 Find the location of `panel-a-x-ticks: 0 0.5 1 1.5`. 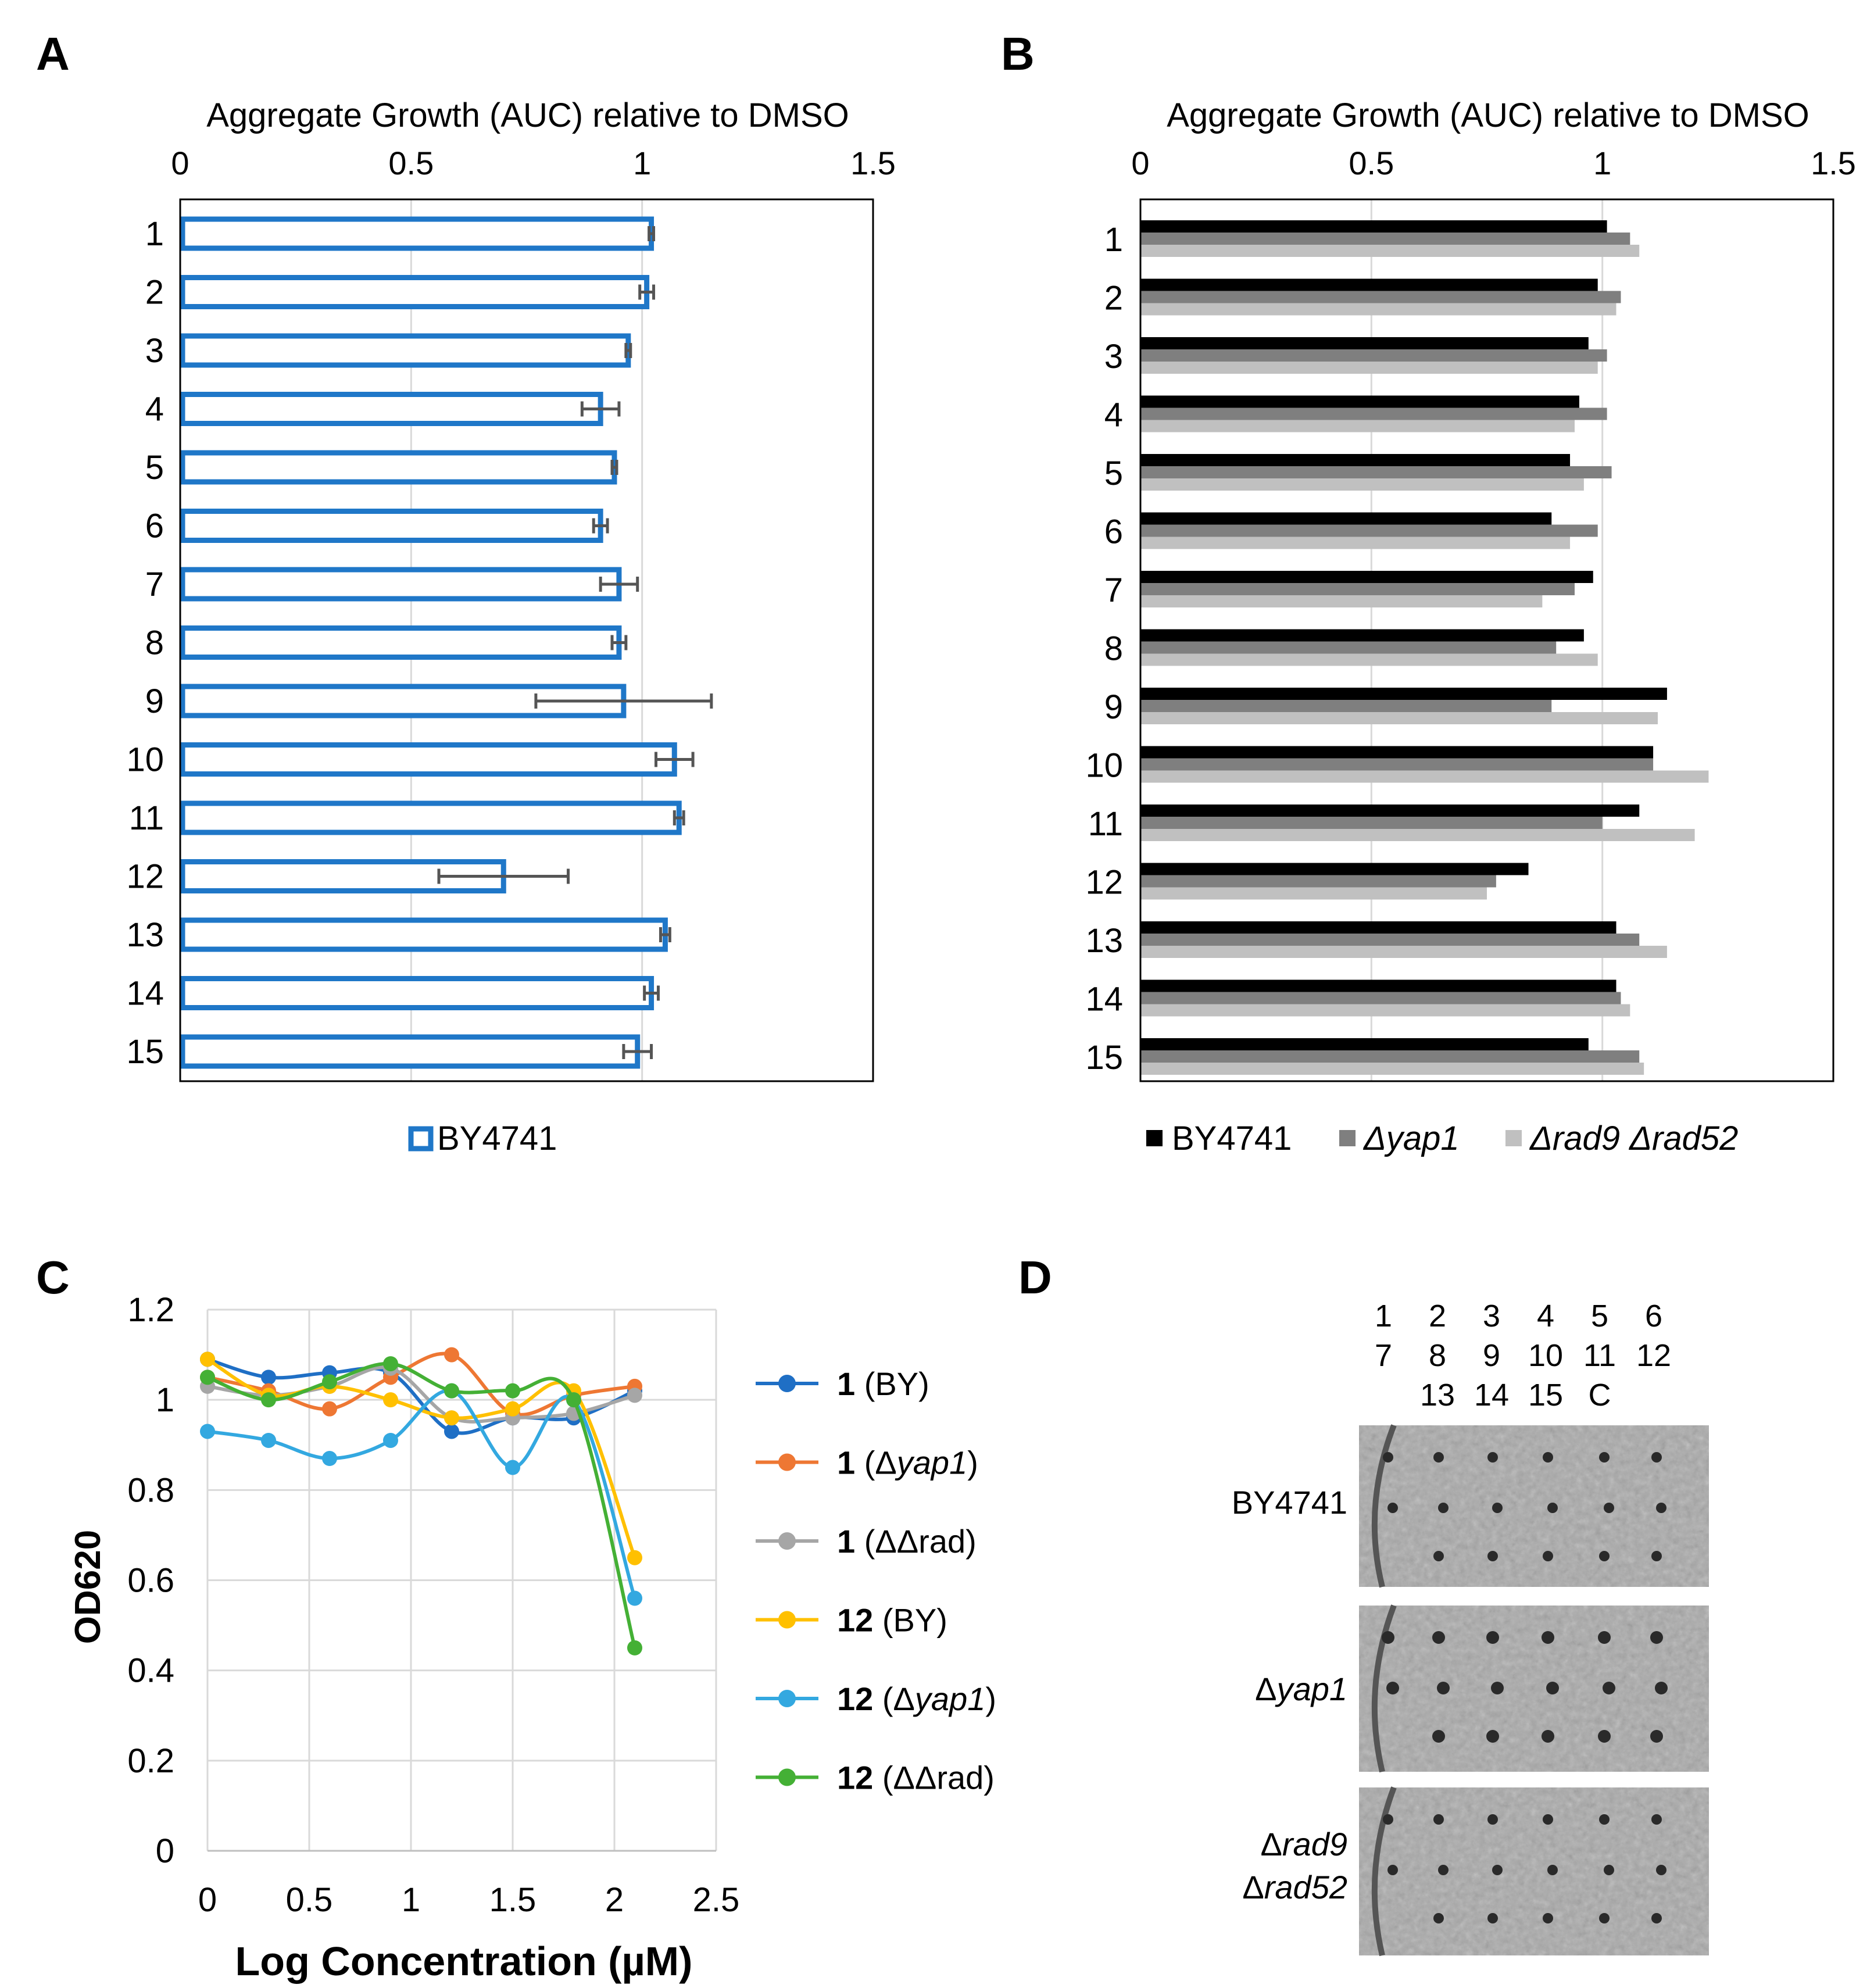

panel-a-x-ticks: 0 0.5 1 1.5 is located at coordinates (533, 163).